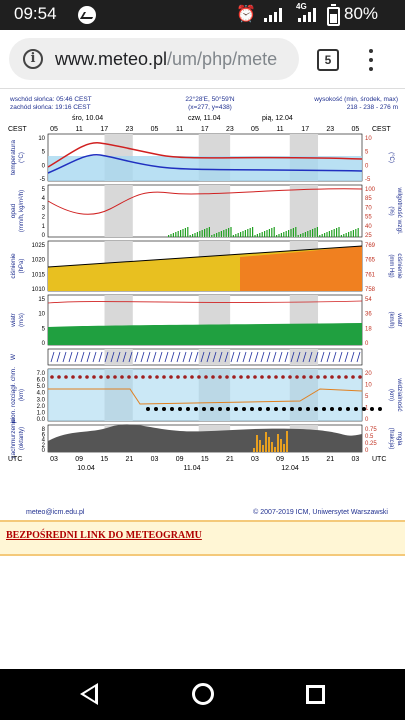 This screenshot has width=405, height=720. What do you see at coordinates (399, 211) in the screenshot?
I see `panel-right-label: wilgotność wzgl.` at bounding box center [399, 211].